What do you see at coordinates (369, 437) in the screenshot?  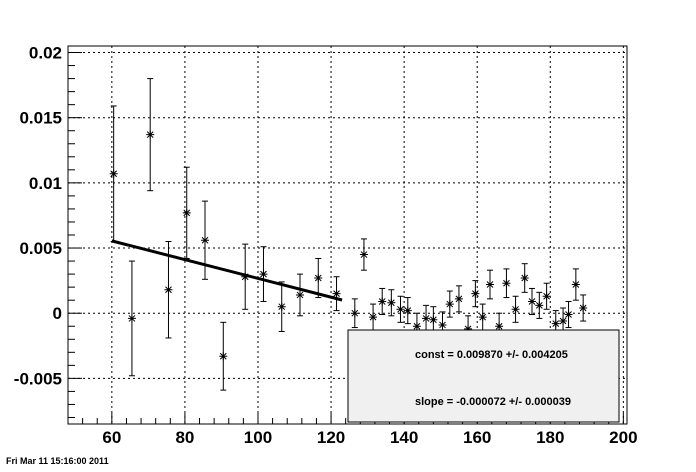 I see `x-tick-labels: 60 80 100 120 140 160 180 200` at bounding box center [369, 437].